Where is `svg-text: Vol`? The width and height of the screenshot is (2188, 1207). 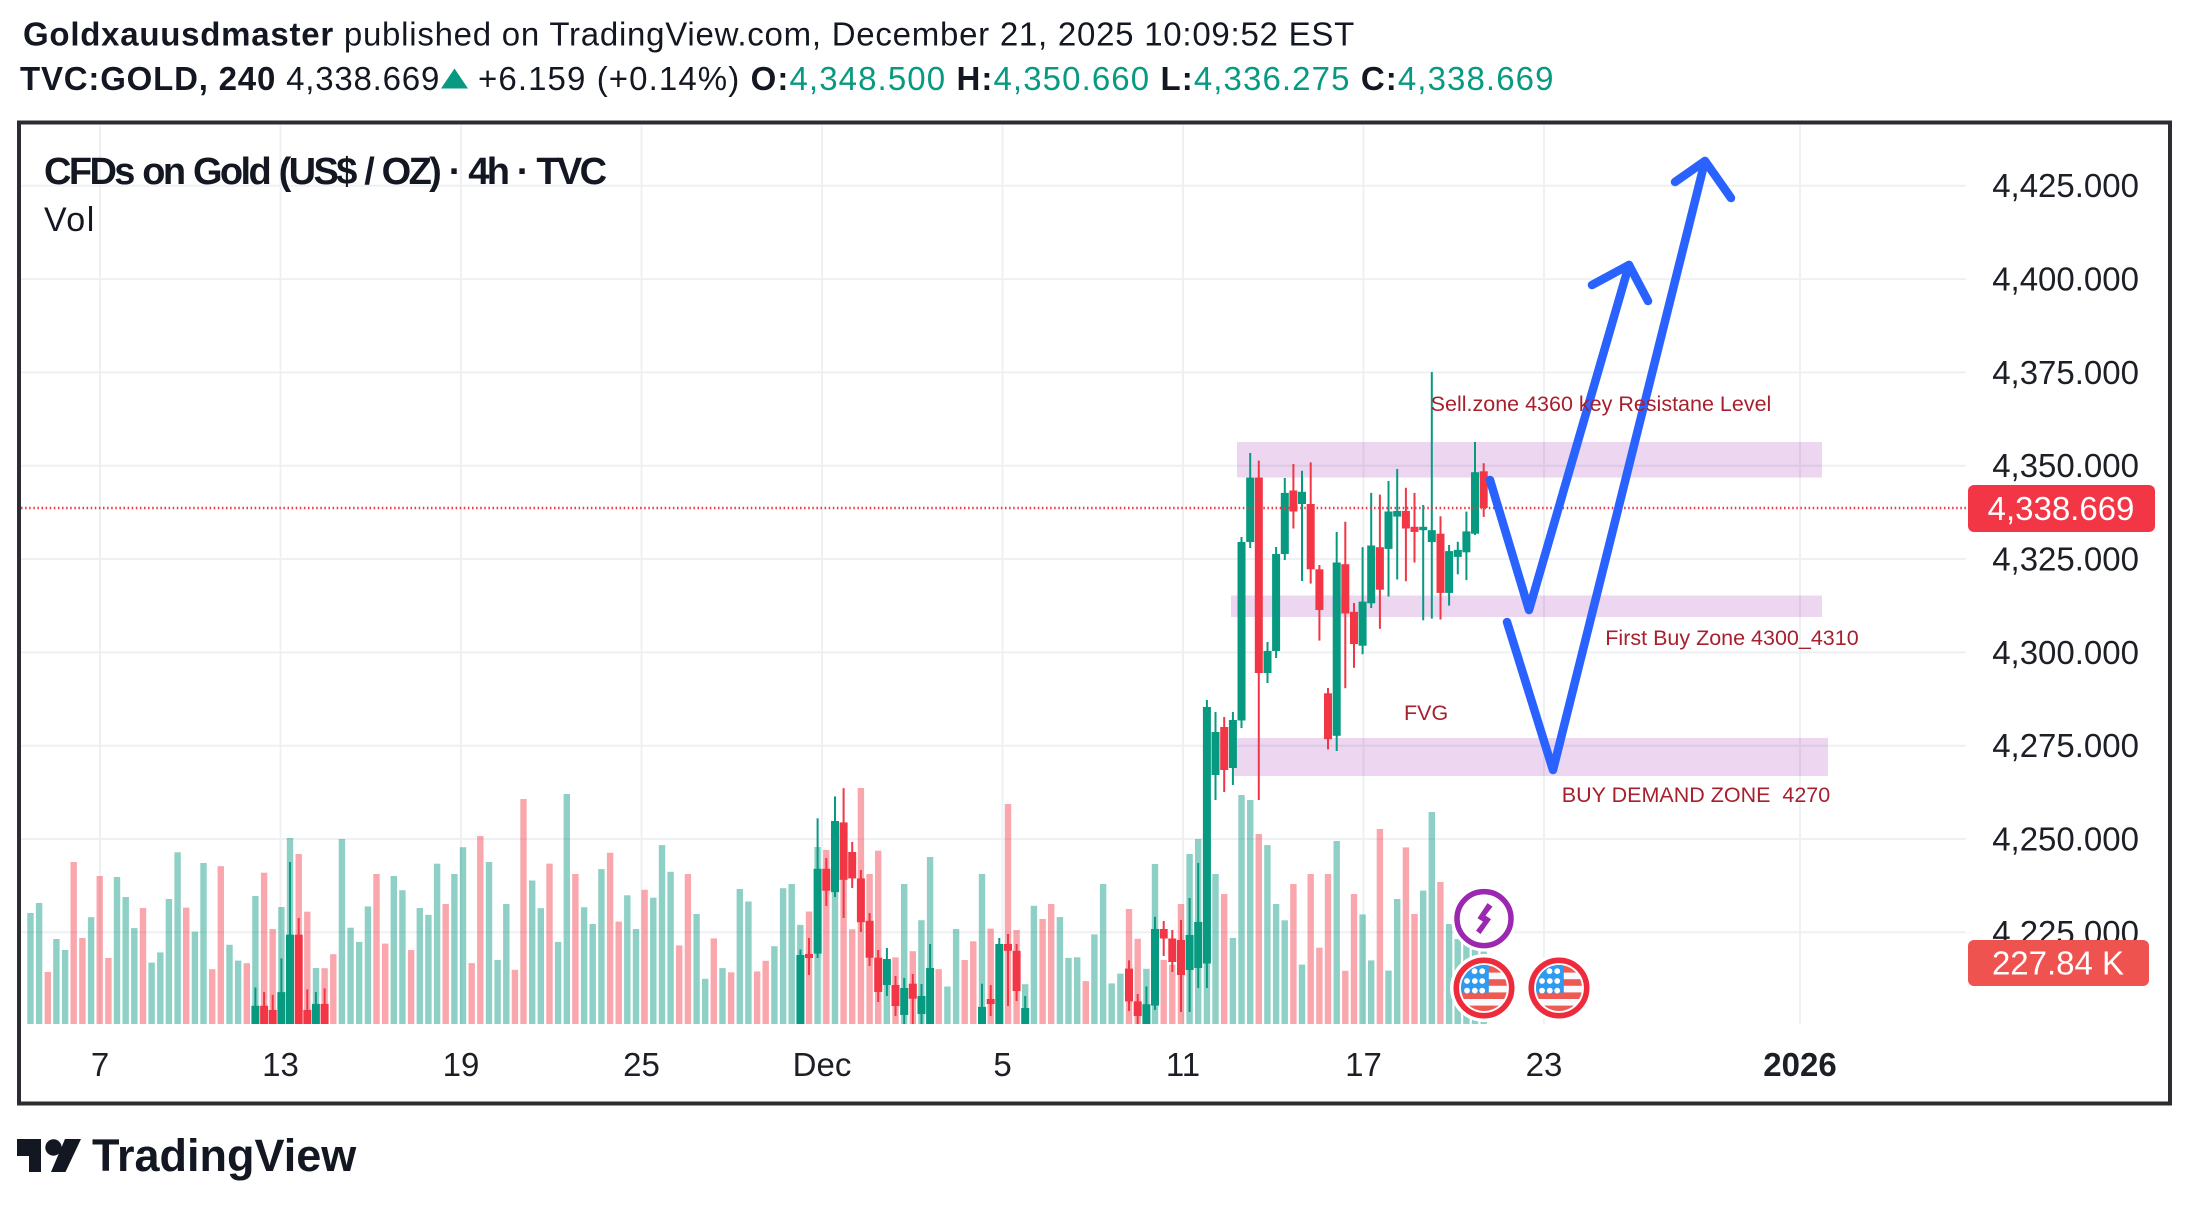 svg-text: Vol is located at coordinates (70, 220).